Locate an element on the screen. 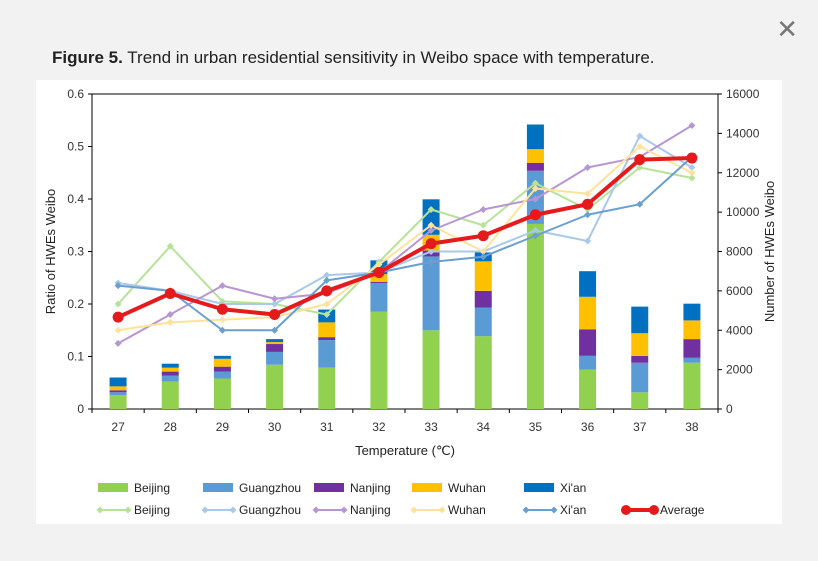 The height and width of the screenshot is (561, 818). x-tick-label: 35 is located at coordinates (536, 427).